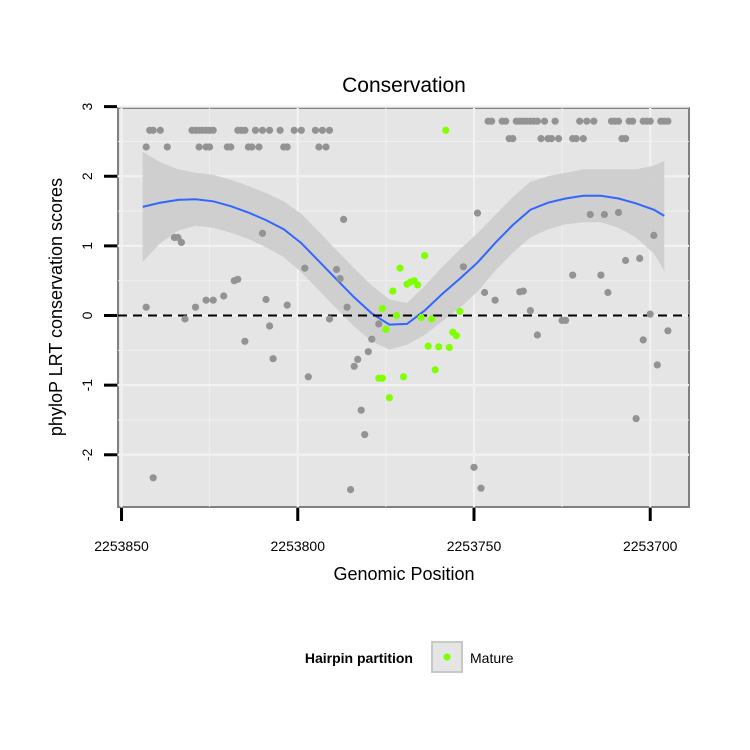 The width and height of the screenshot is (750, 750). Describe the element at coordinates (447, 657) in the screenshot. I see `legend-key-mature-point` at that location.